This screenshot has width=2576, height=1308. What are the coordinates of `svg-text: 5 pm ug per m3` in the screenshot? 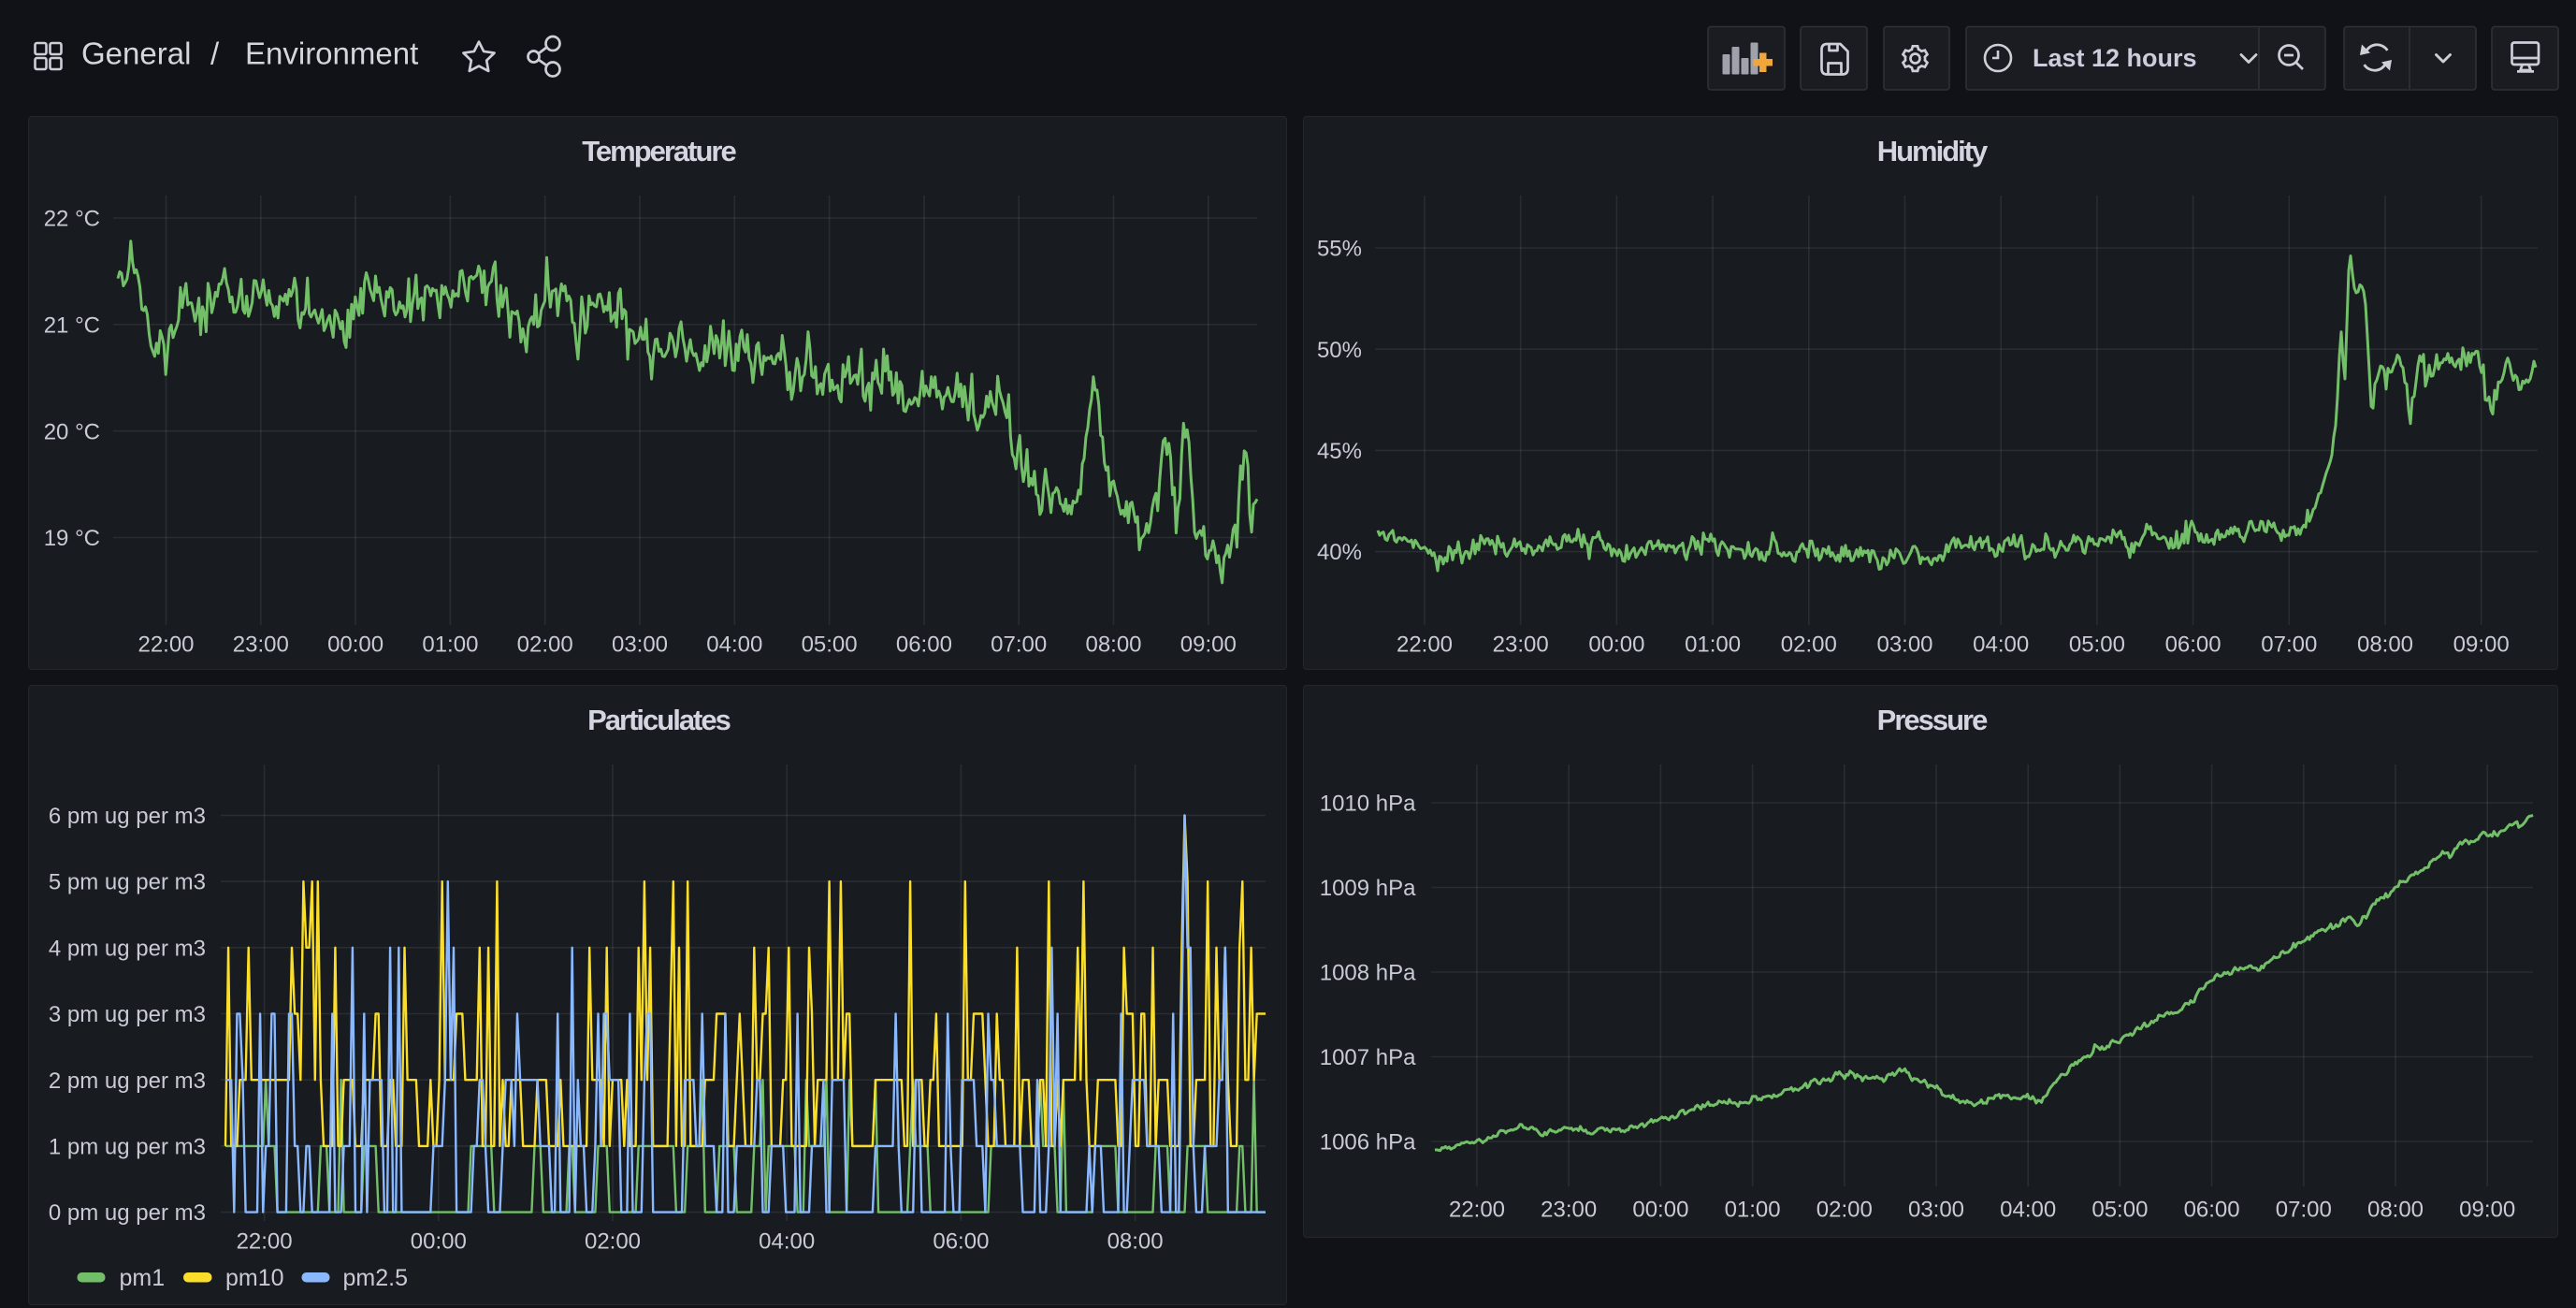 It's located at (127, 882).